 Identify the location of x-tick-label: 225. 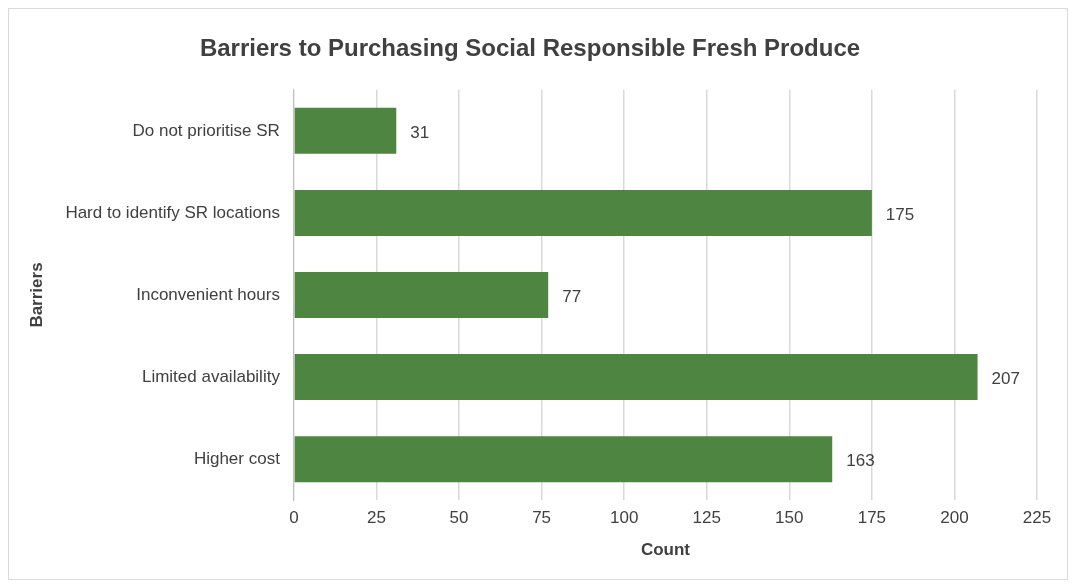
(1037, 518).